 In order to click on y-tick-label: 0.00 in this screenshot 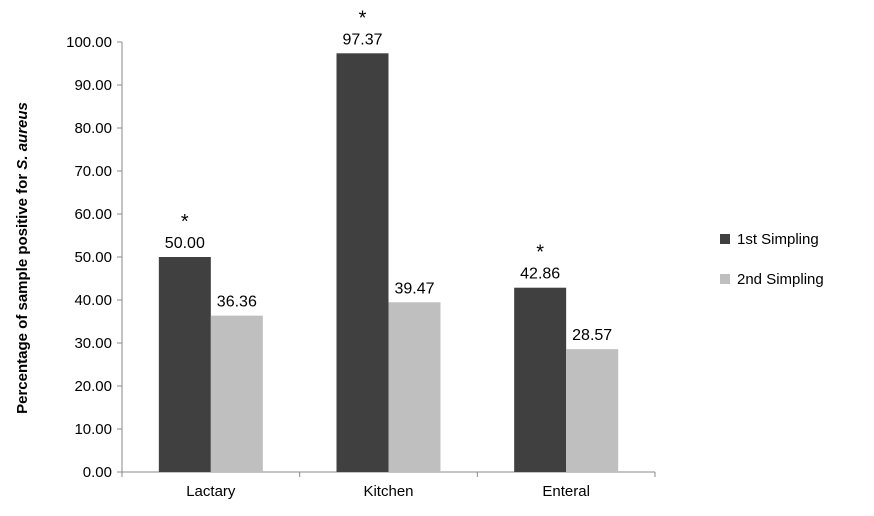, I will do `click(97, 472)`.